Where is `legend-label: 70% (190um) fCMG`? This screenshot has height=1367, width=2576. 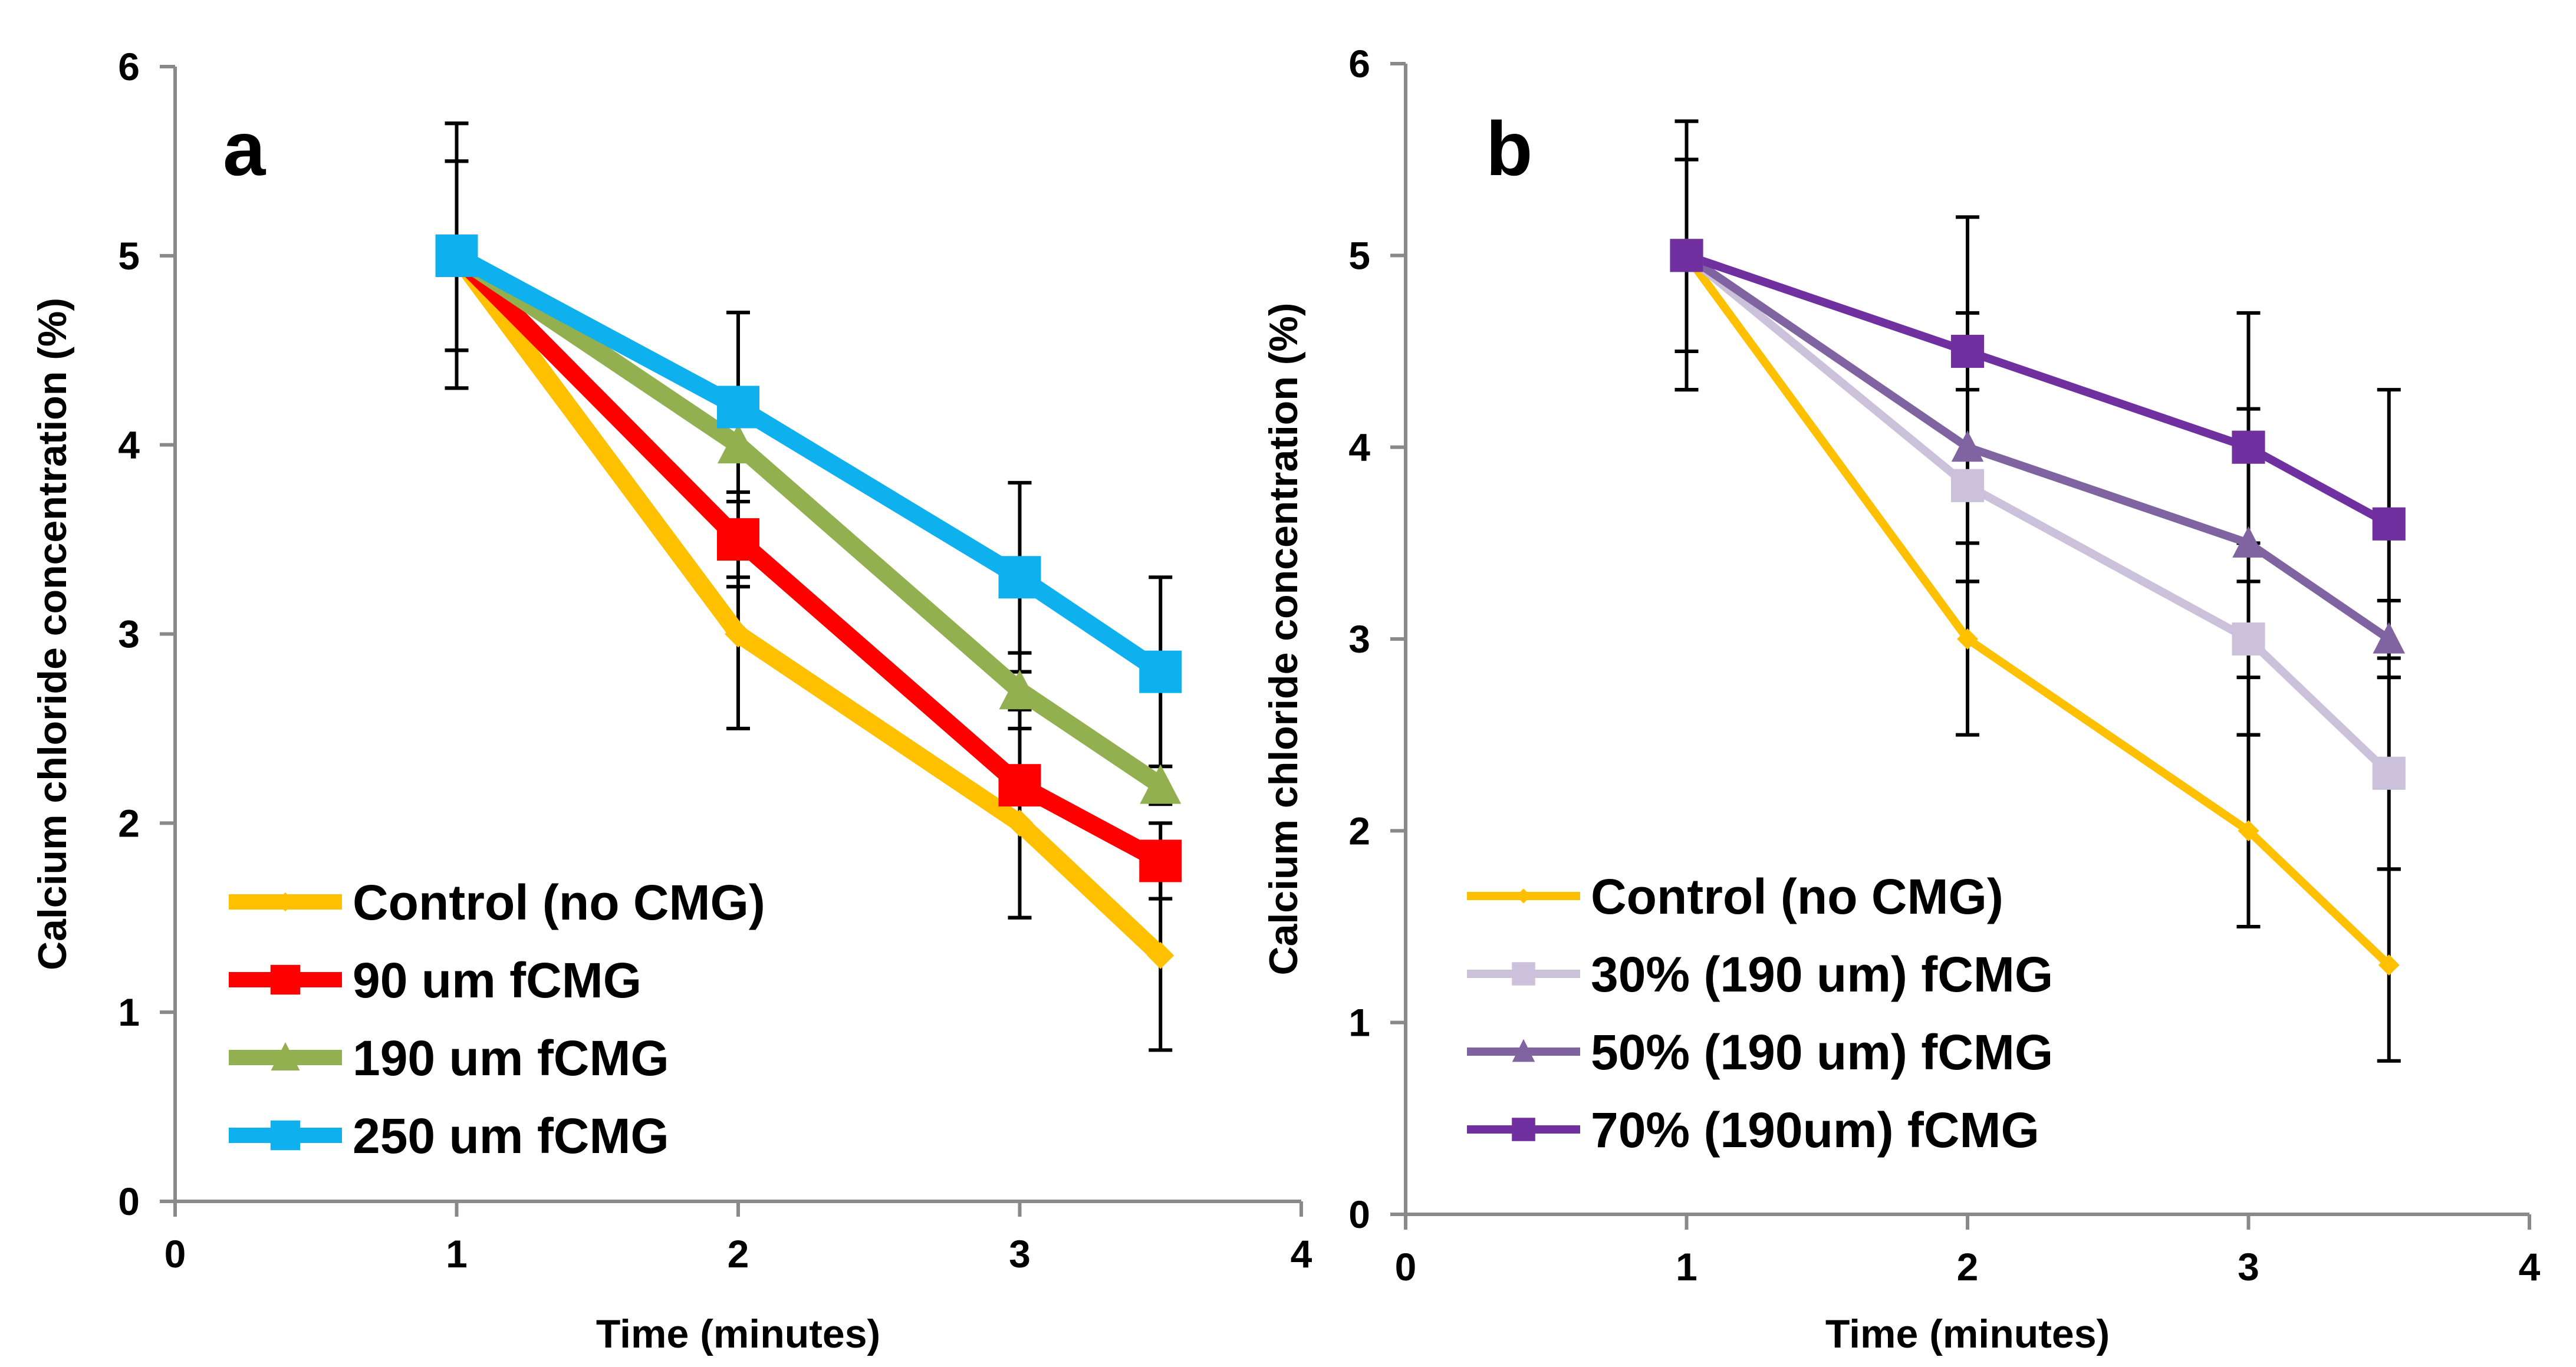
legend-label: 70% (190um) fCMG is located at coordinates (1815, 1130).